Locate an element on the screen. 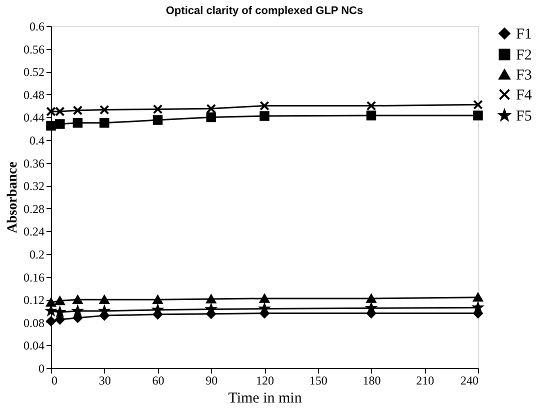 Image resolution: width=537 pixels, height=416 pixels. y-tick-label: 0.6 is located at coordinates (37, 27).